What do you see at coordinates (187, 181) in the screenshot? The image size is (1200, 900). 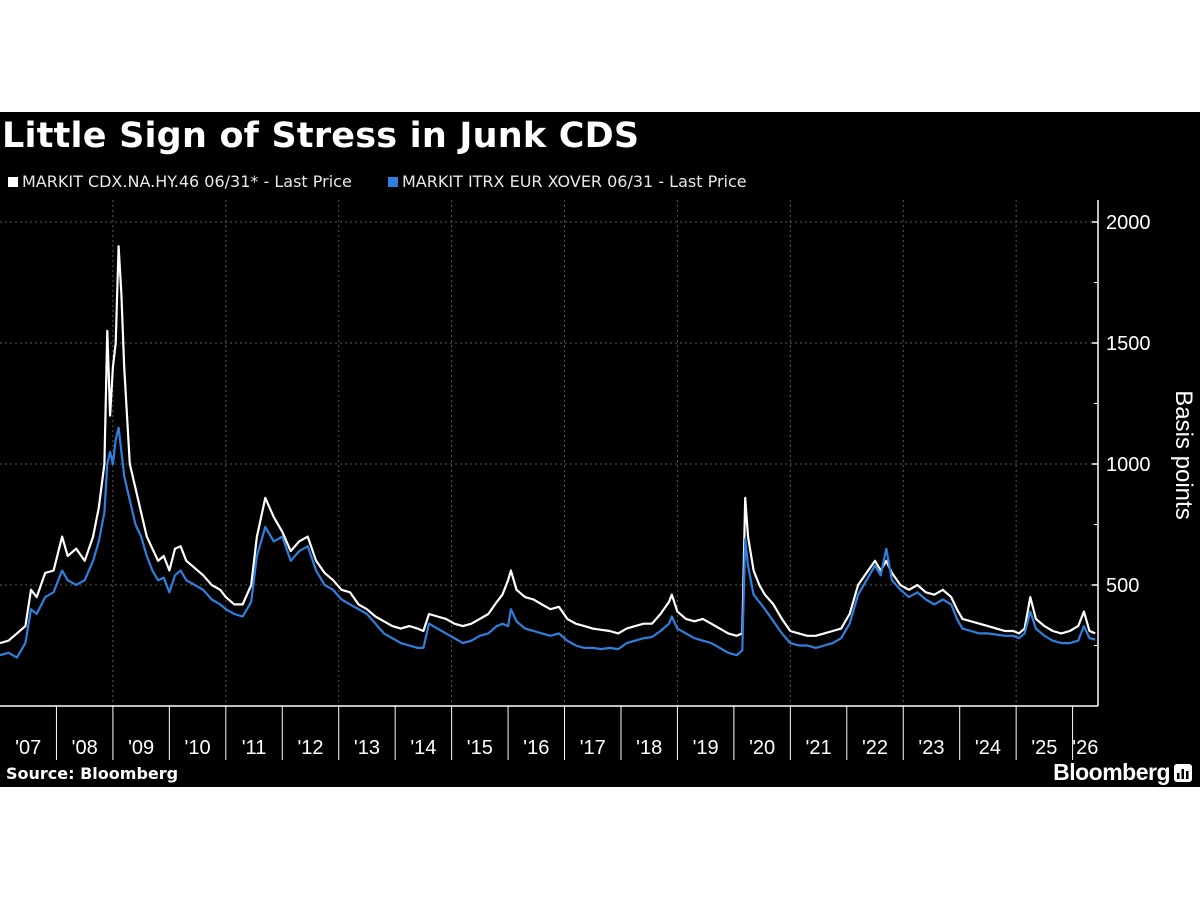 I see `legend-label-cdx: MARKIT CDX.NA.HY.46 06/31* - Last Price` at bounding box center [187, 181].